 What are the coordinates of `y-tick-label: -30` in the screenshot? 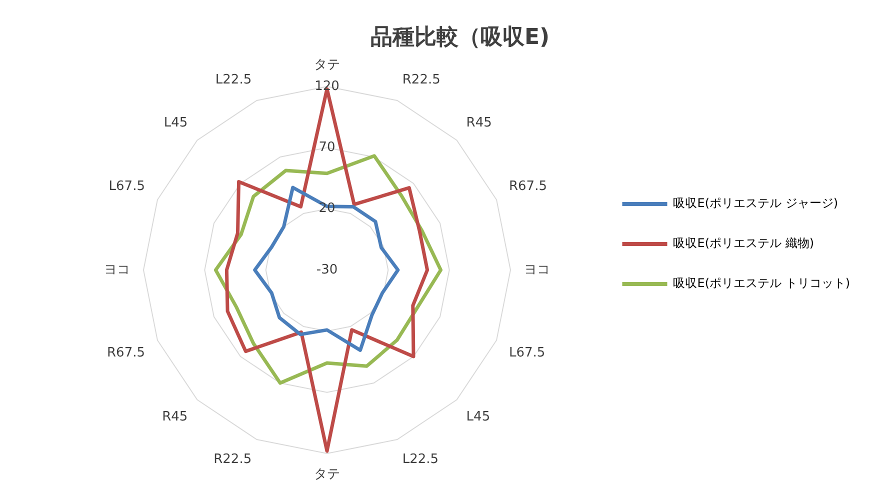 It's located at (327, 270).